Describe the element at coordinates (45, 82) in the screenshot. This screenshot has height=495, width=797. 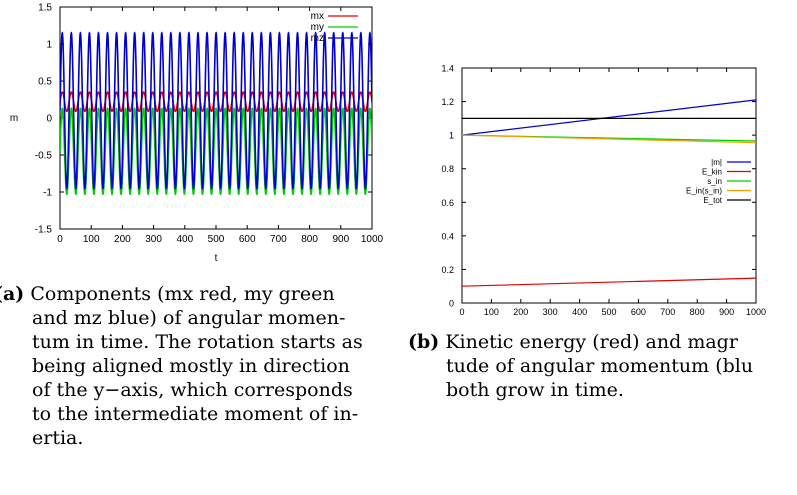
I see `y-tick-label: 0.5` at that location.